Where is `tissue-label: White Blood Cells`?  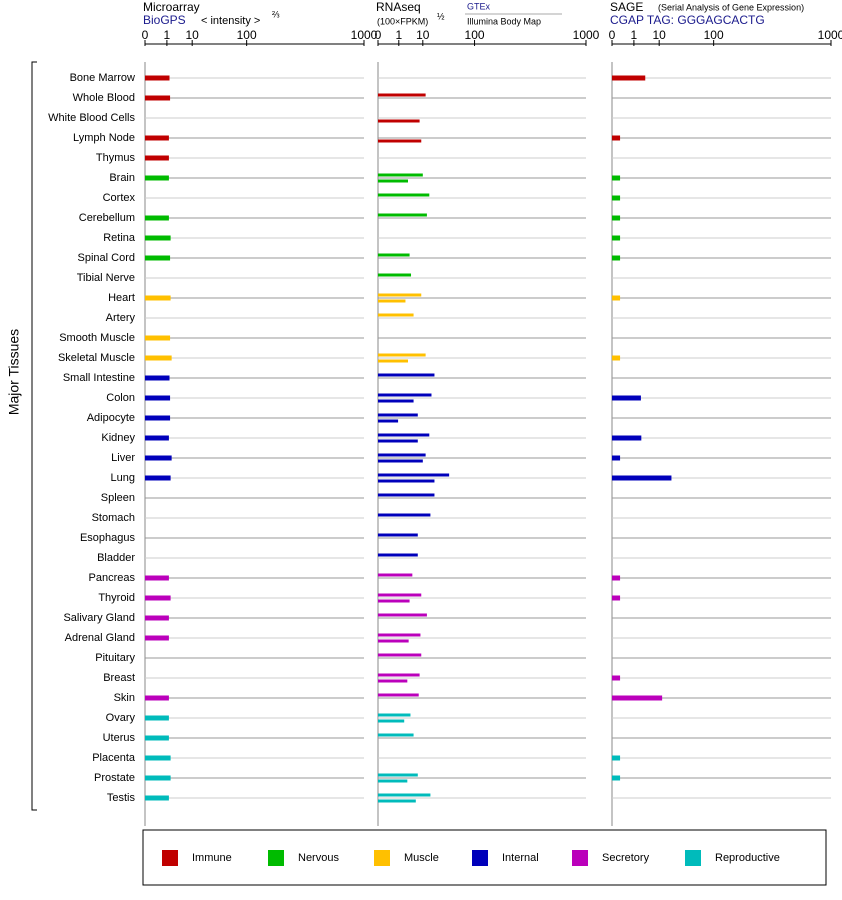 tissue-label: White Blood Cells is located at coordinates (91, 118).